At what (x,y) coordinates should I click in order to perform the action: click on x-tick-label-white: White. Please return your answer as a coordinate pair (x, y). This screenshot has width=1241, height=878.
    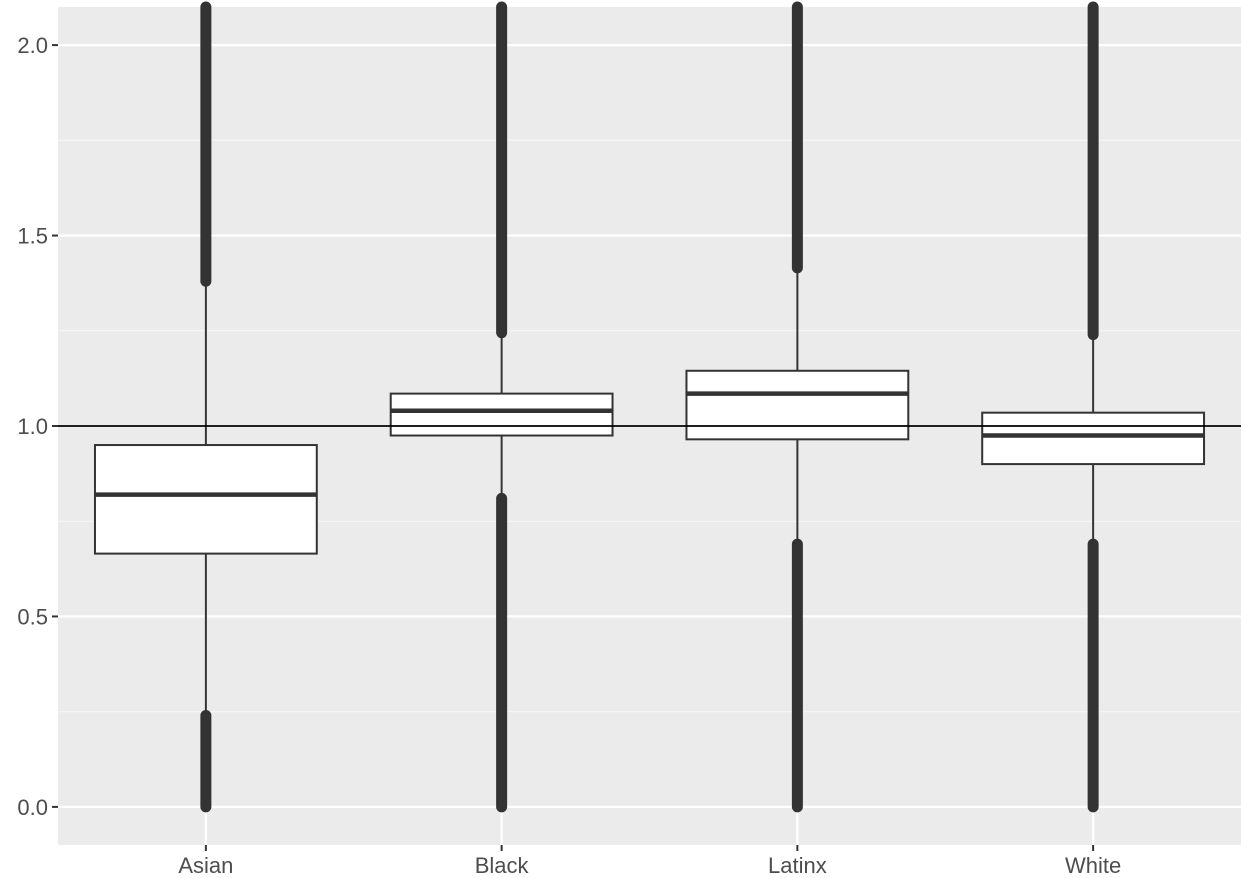
    Looking at the image, I should click on (1093, 865).